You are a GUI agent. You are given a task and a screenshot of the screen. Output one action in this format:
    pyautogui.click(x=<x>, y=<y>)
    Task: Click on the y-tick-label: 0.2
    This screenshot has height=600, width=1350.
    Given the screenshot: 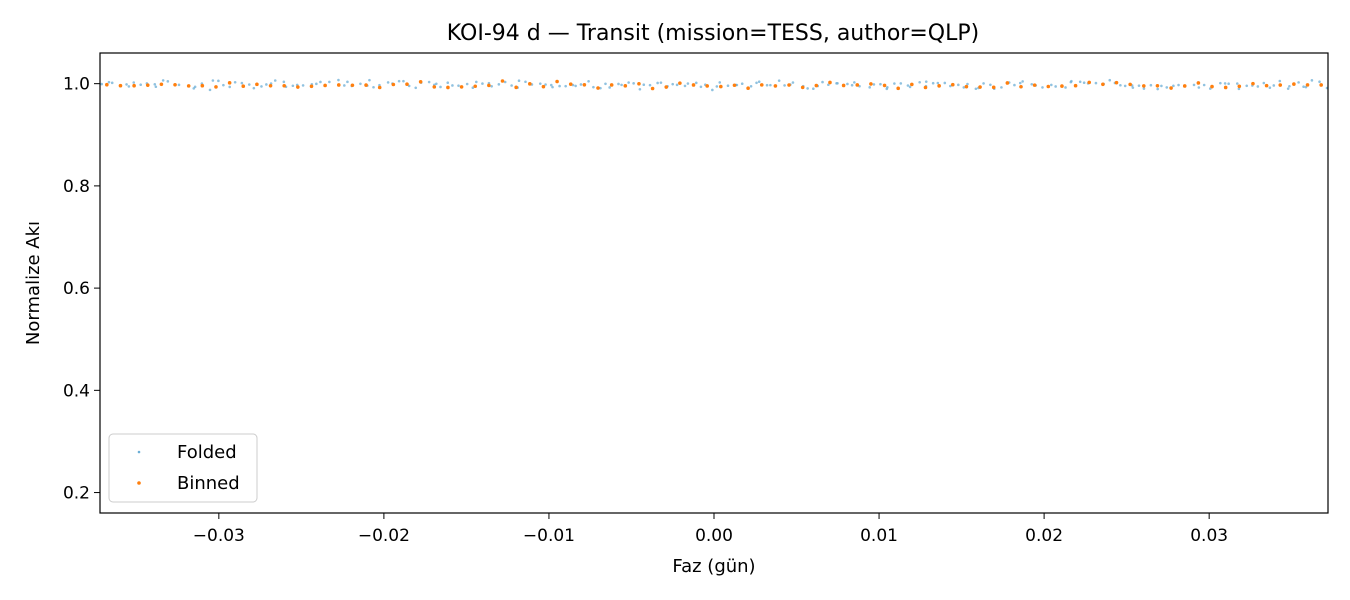 What is the action you would take?
    pyautogui.click(x=76, y=494)
    